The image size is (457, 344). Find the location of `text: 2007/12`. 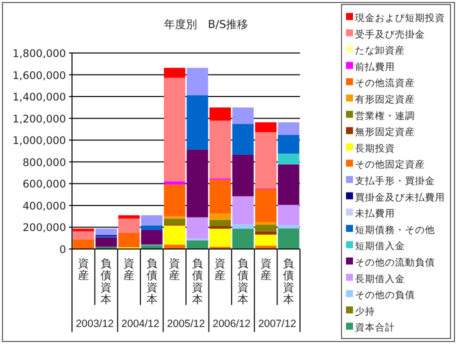

text: 2007/12 is located at coordinates (277, 324).